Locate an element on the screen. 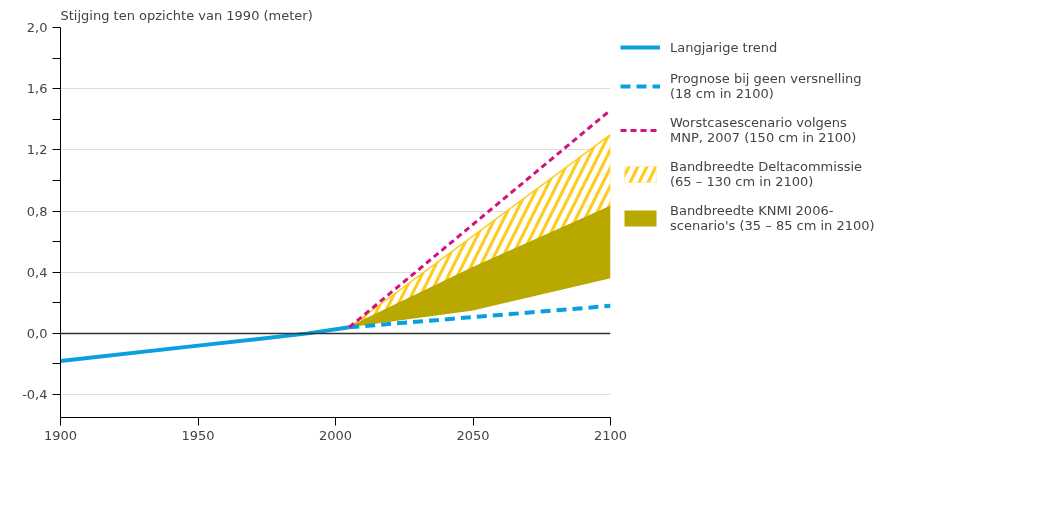 This screenshot has width=1062, height=519. y-tick-label: 2,0 is located at coordinates (37, 27).